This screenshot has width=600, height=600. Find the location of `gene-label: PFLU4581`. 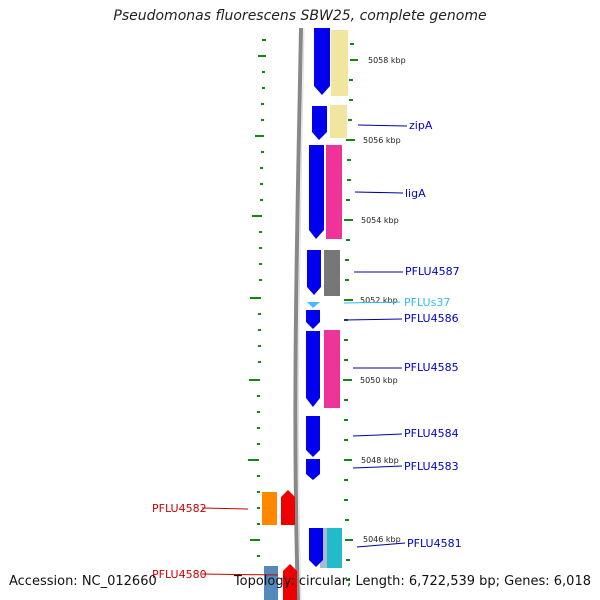

gene-label: PFLU4581 is located at coordinates (434, 543).